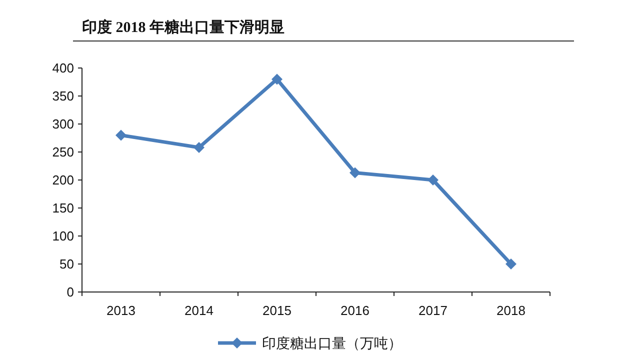 This screenshot has height=357, width=640. What do you see at coordinates (183, 28) in the screenshot?
I see `title: 印度 2018 年糖出口量下滑明显` at bounding box center [183, 28].